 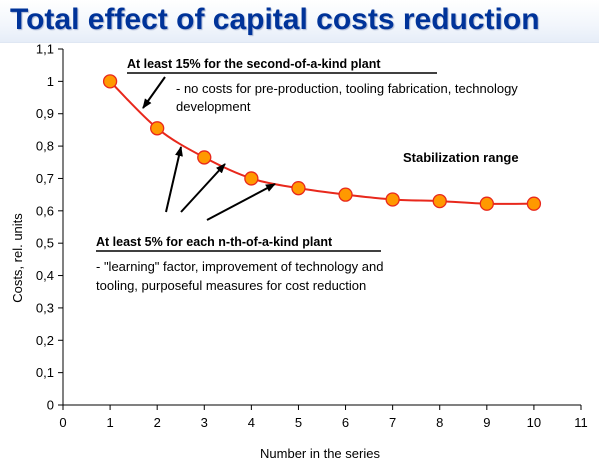 What do you see at coordinates (50, 405) in the screenshot?
I see `y-tick-label: 0` at bounding box center [50, 405].